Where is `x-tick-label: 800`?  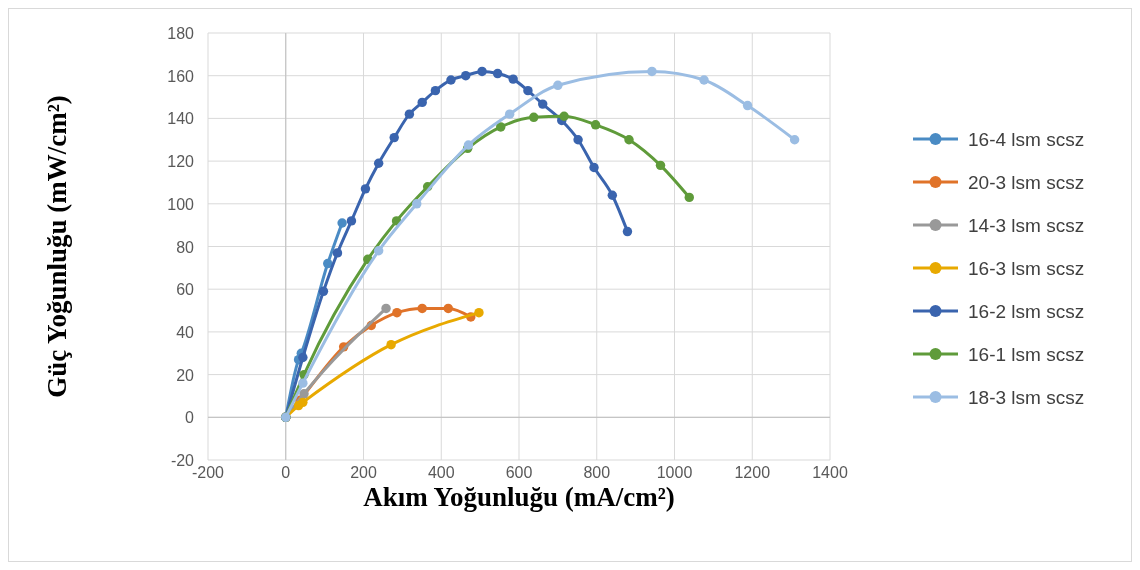 x-tick-label: 800 is located at coordinates (597, 472).